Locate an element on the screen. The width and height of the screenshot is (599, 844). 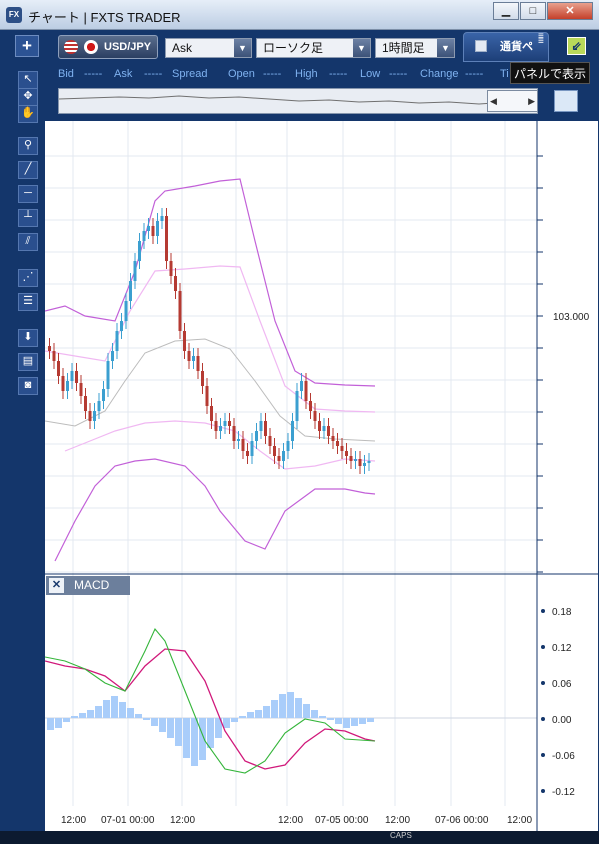
list-icon: ▤ is located at coordinates (28, 362).